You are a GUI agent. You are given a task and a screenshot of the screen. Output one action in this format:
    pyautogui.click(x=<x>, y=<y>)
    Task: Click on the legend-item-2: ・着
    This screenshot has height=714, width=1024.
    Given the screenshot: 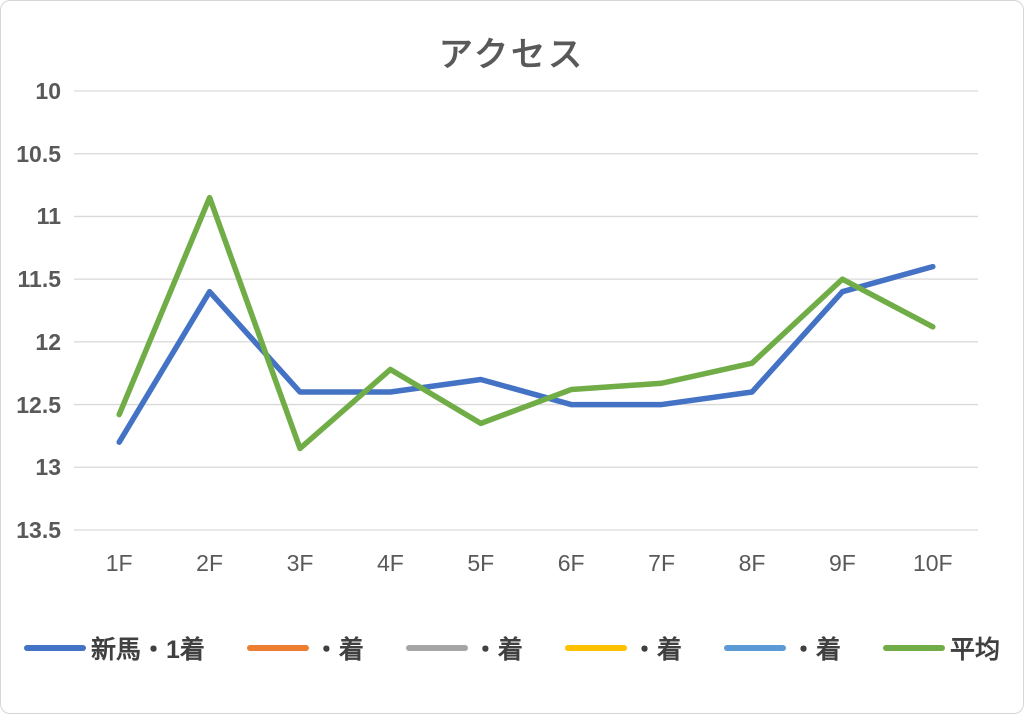 What is the action you would take?
    pyautogui.click(x=464, y=648)
    